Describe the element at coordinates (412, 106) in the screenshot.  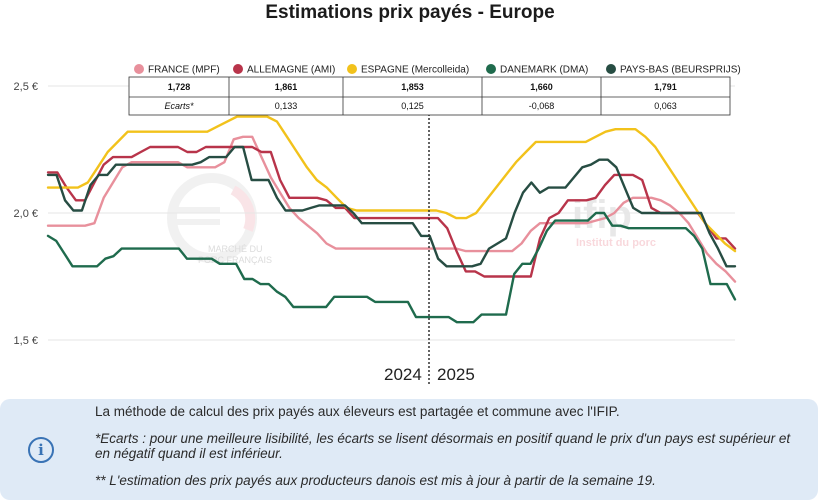
I see `table-ecart-cell: 0,125` at that location.